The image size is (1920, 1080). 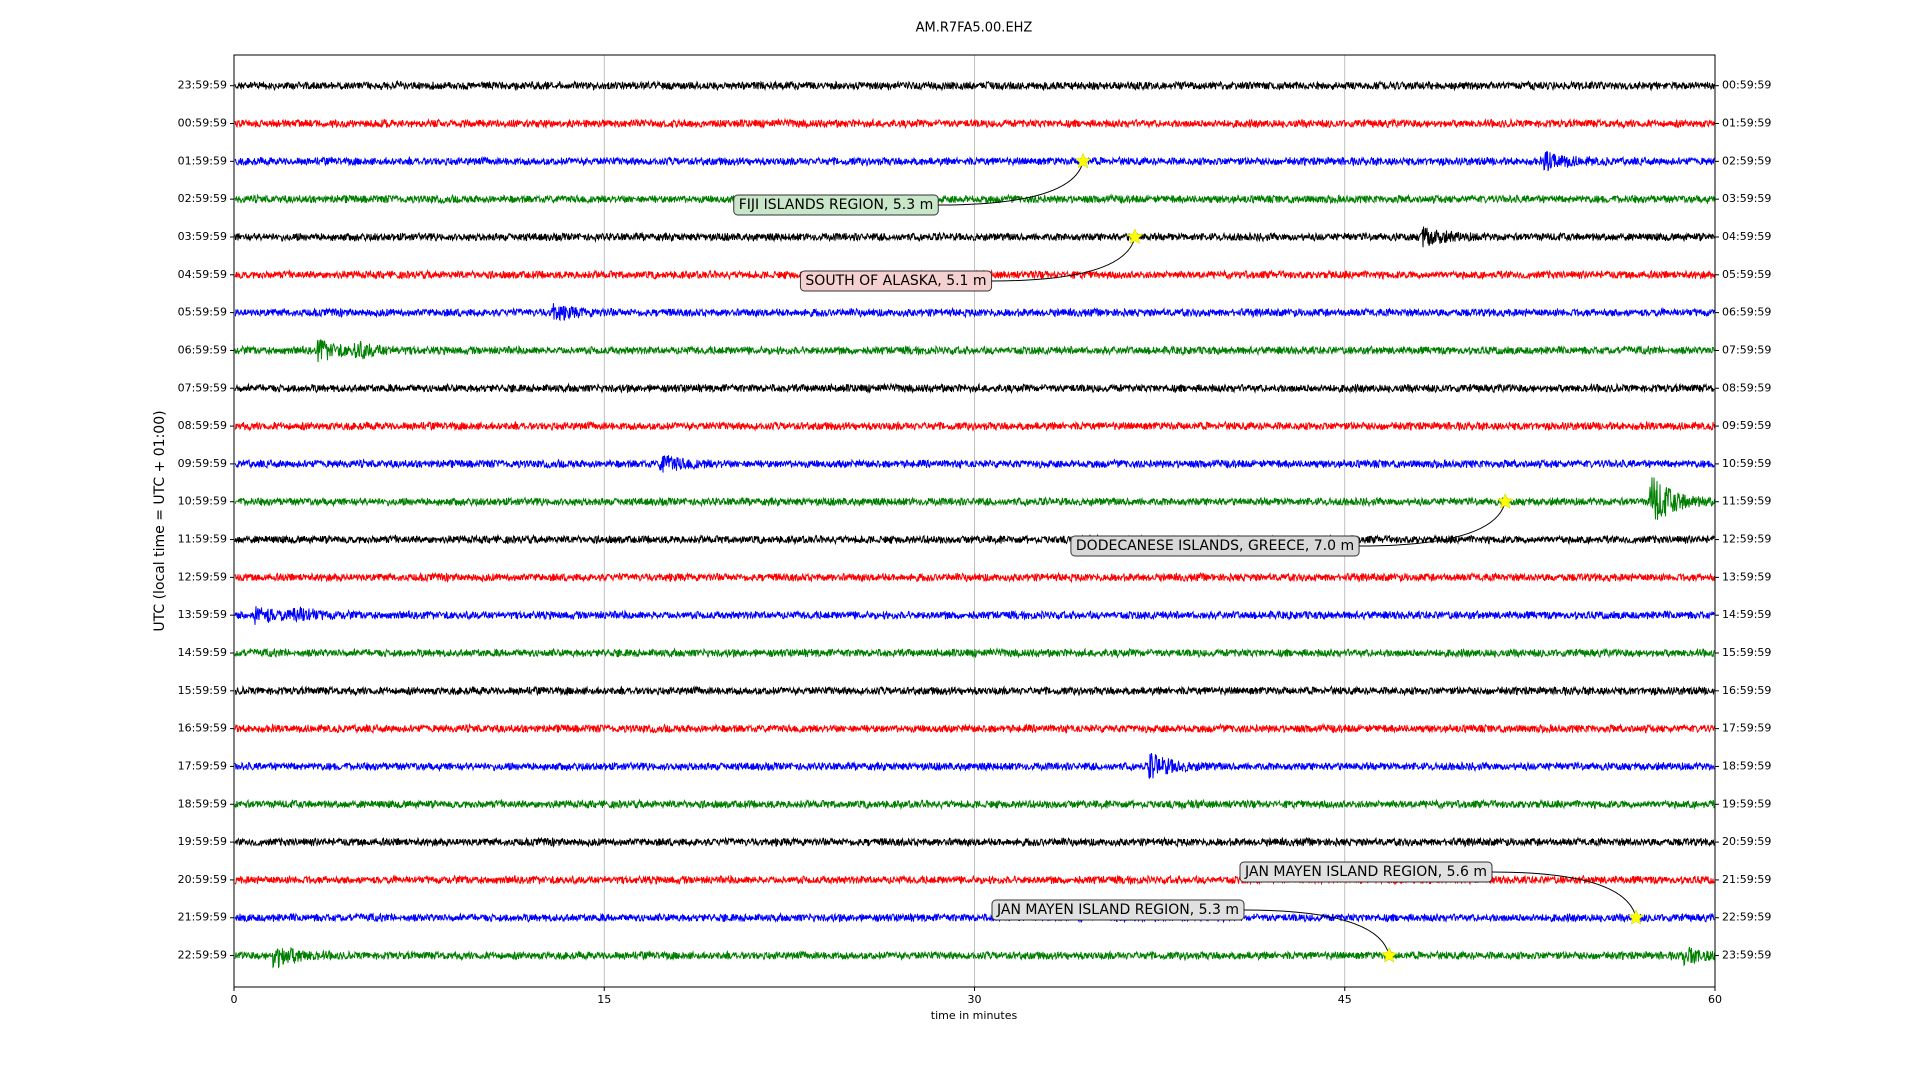 What do you see at coordinates (1746, 728) in the screenshot?
I see `y-tick-label-right: 17:59:59` at bounding box center [1746, 728].